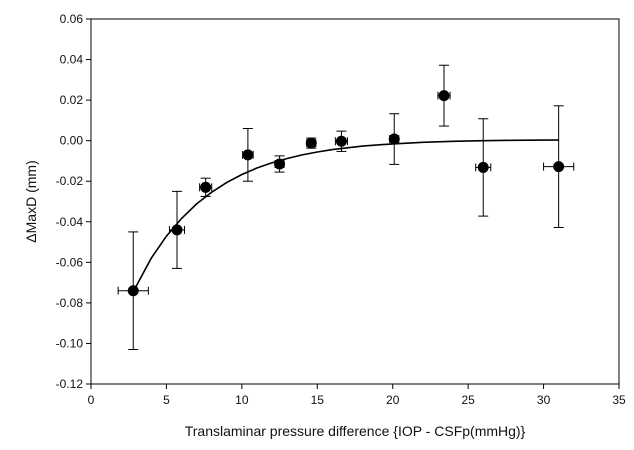  What do you see at coordinates (619, 400) in the screenshot?
I see `x-tick-label: 35` at bounding box center [619, 400].